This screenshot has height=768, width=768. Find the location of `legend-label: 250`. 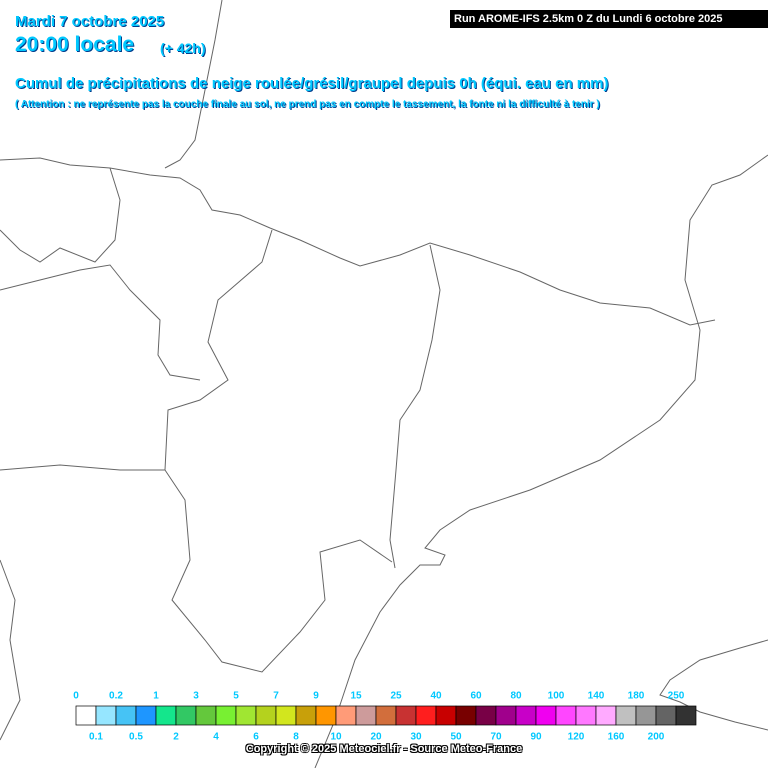

legend-label: 250 is located at coordinates (676, 696).